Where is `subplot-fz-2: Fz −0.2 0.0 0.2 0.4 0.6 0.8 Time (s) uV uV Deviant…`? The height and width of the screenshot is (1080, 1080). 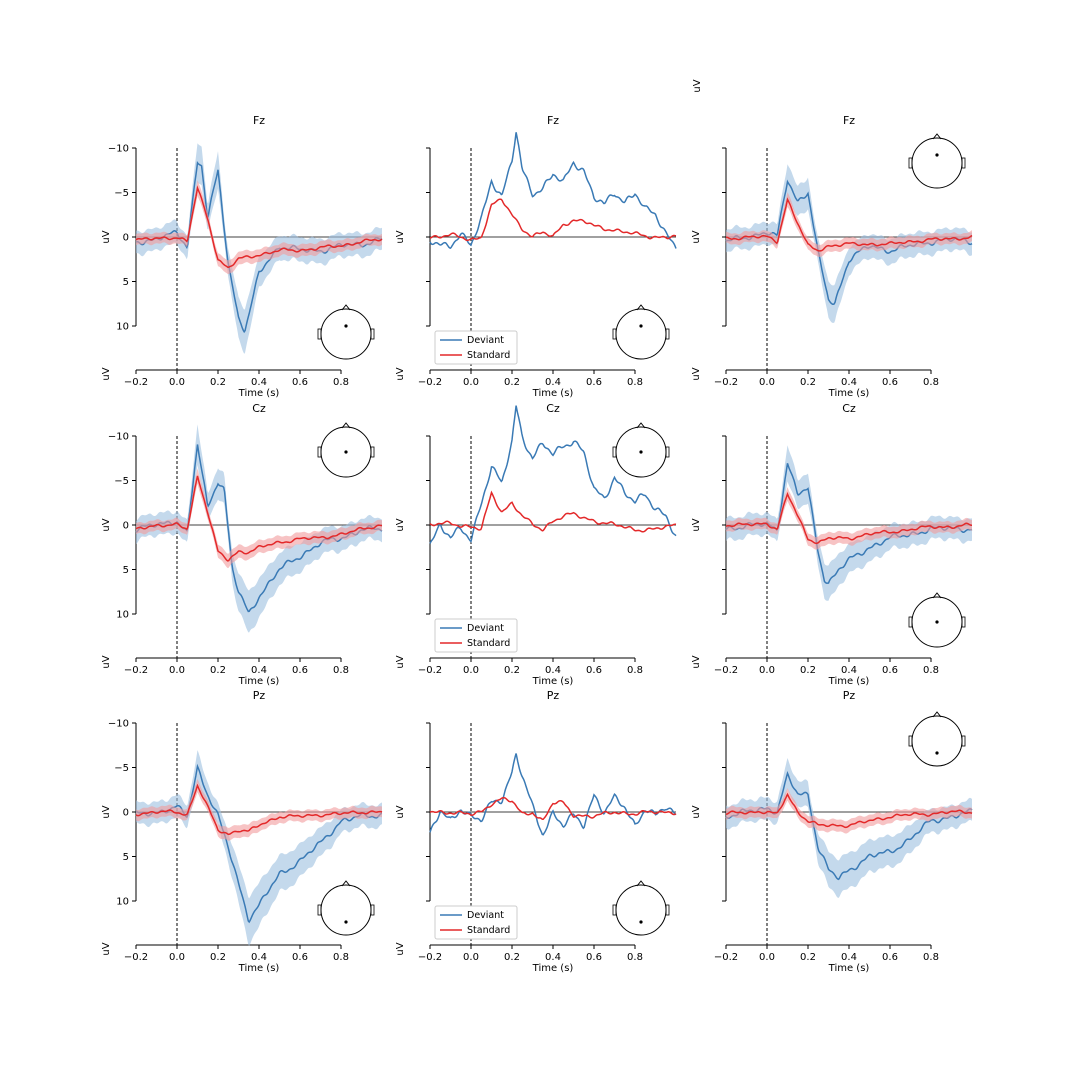
subplot-fz-2: Fz −0.2 0.0 0.2 0.4 0.6 0.8 Time (s) uV uV Deviant… is located at coordinates (536, 256).